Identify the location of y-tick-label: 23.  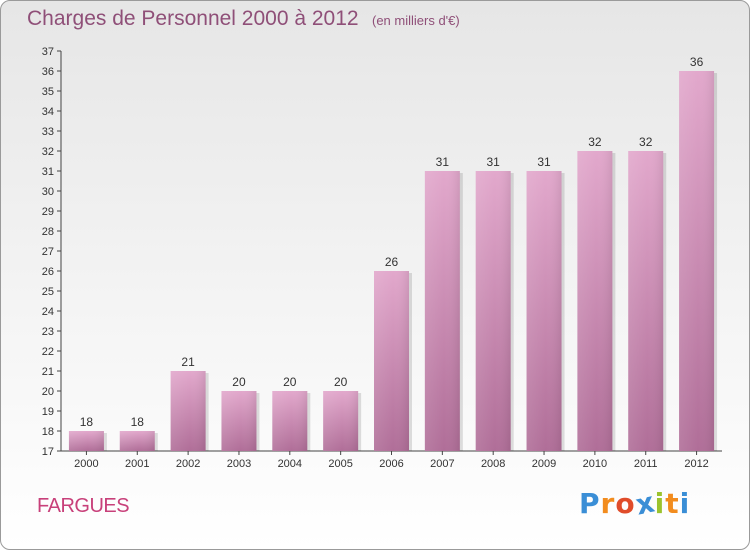
(48, 332).